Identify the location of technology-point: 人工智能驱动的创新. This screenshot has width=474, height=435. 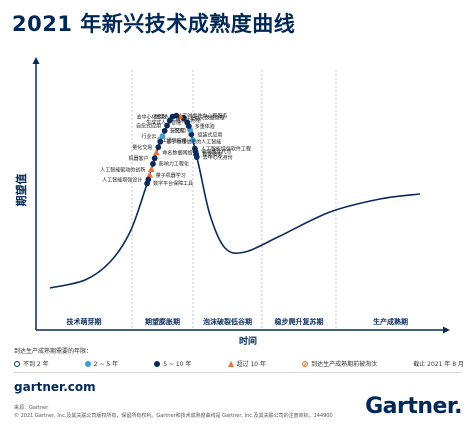
(127, 169).